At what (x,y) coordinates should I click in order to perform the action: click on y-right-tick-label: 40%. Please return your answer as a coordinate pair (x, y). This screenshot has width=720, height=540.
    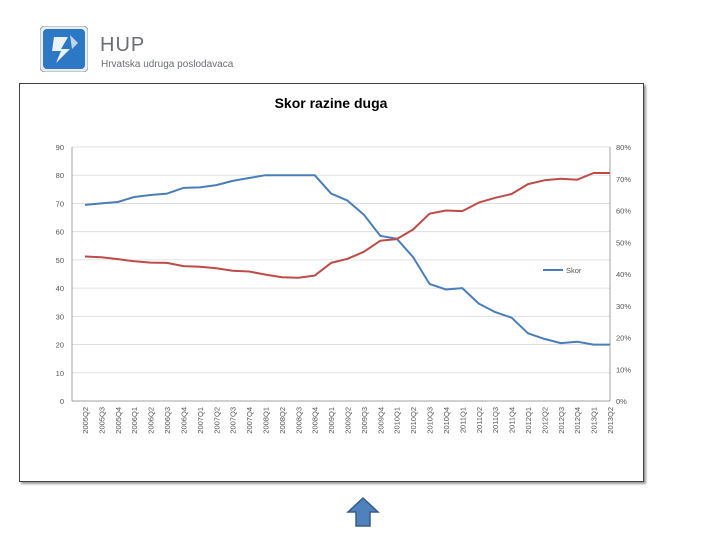
    Looking at the image, I should click on (623, 274).